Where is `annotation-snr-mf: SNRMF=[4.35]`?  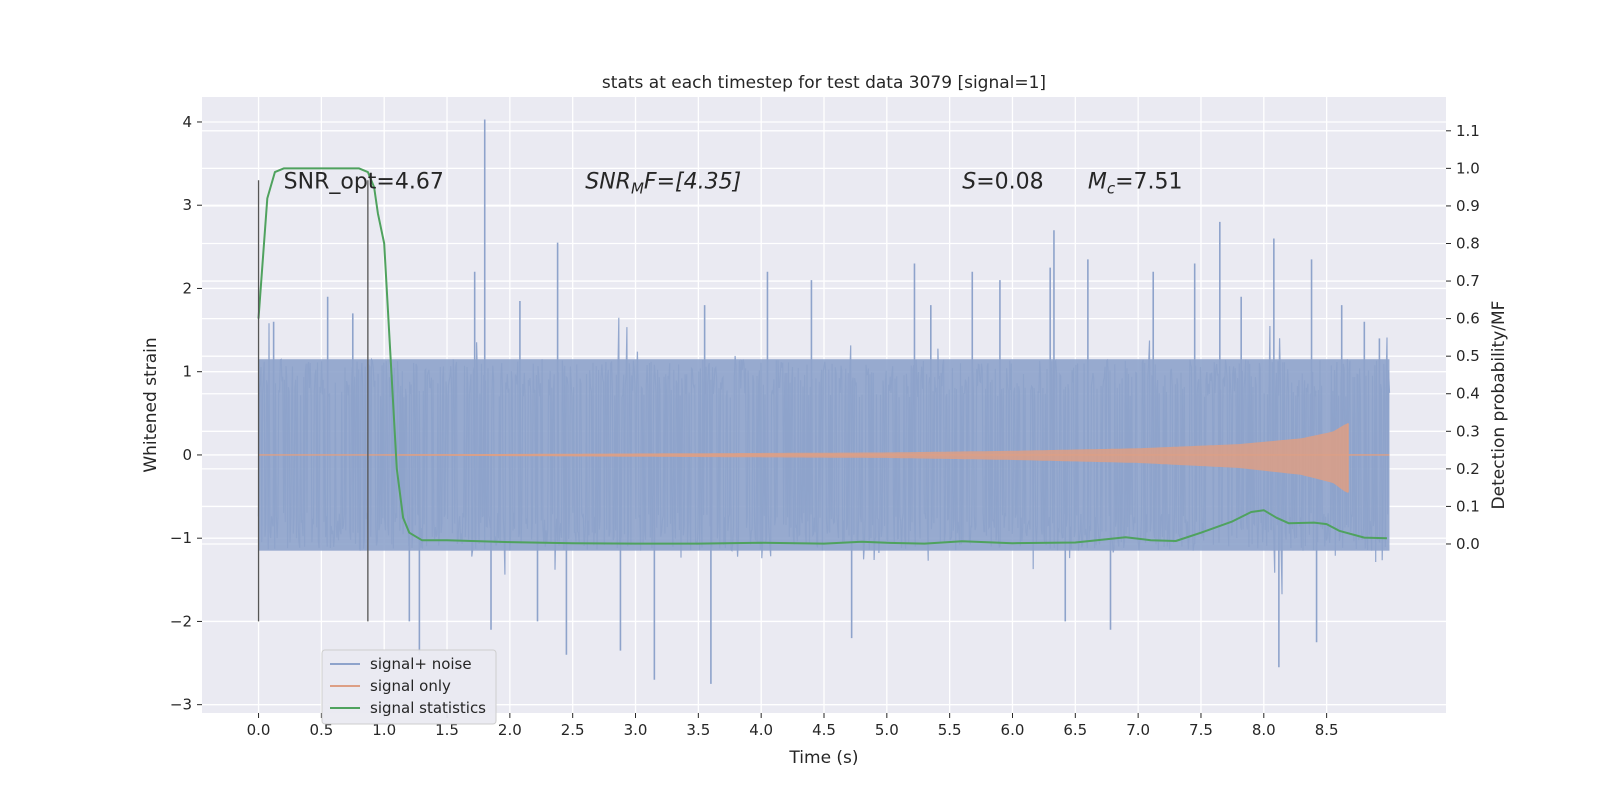 annotation-snr-mf: SNRMF=[4.35] is located at coordinates (663, 184).